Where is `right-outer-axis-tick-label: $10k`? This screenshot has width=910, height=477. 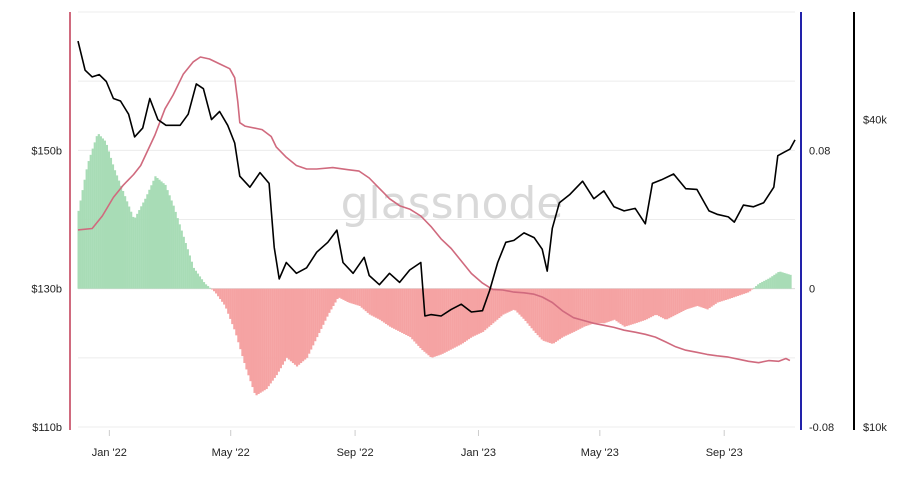 right-outer-axis-tick-label: $10k is located at coordinates (875, 428).